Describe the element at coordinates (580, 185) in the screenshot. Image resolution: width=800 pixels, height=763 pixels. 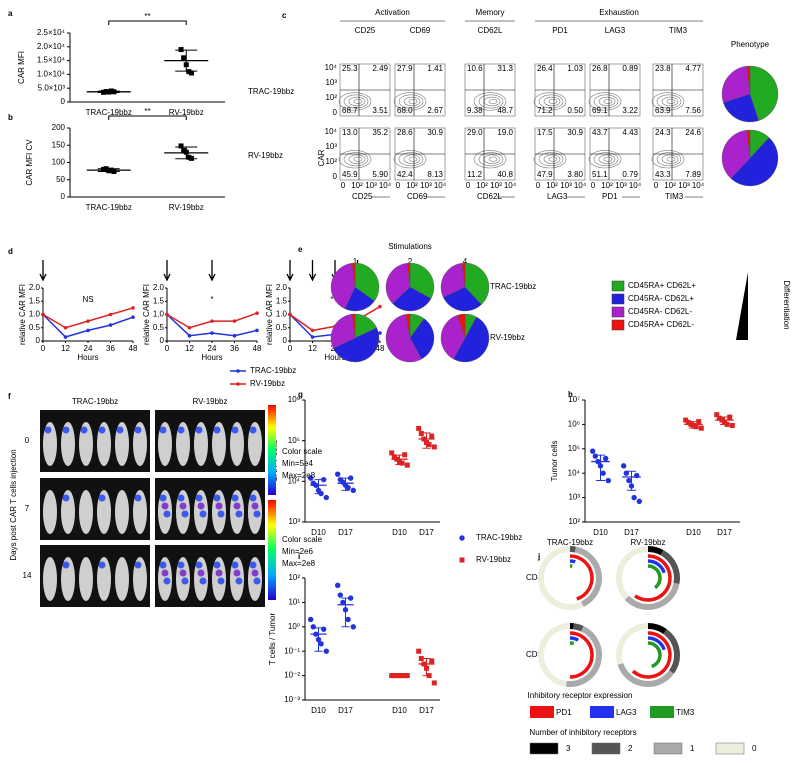
I see `x-tick-label: 10⁴` at that location.